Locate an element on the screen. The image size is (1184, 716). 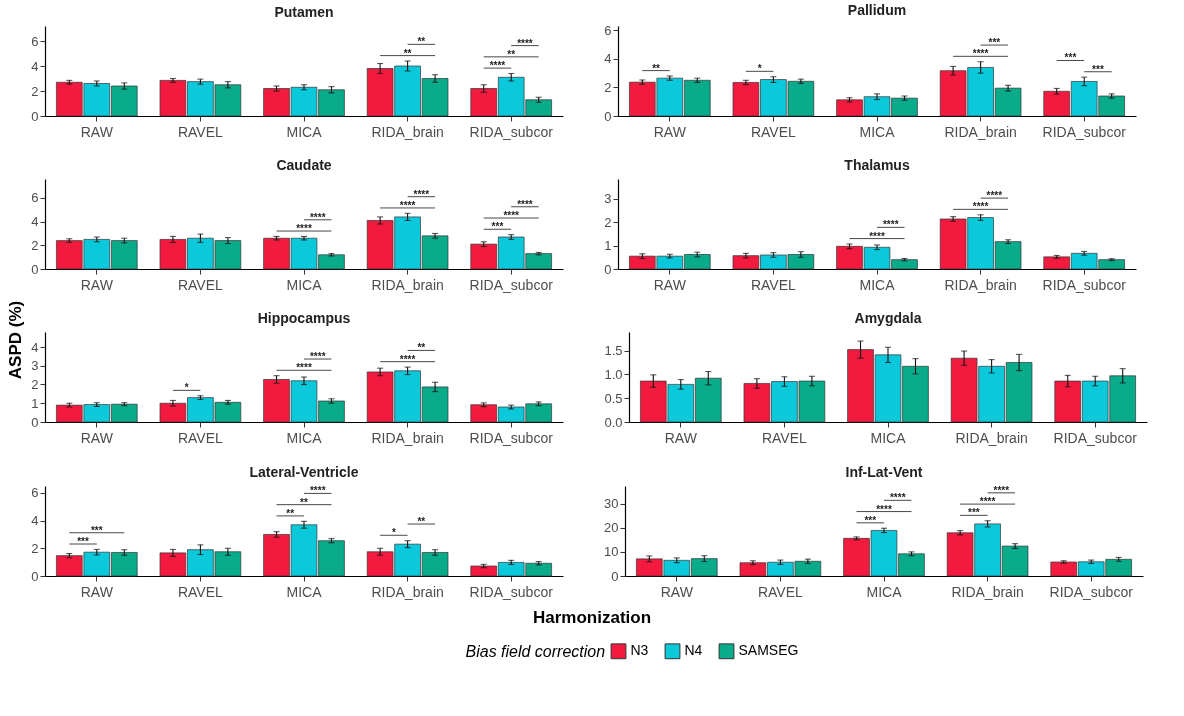
y-axis-title: ASPD (%) is located at coordinates (16, 340).